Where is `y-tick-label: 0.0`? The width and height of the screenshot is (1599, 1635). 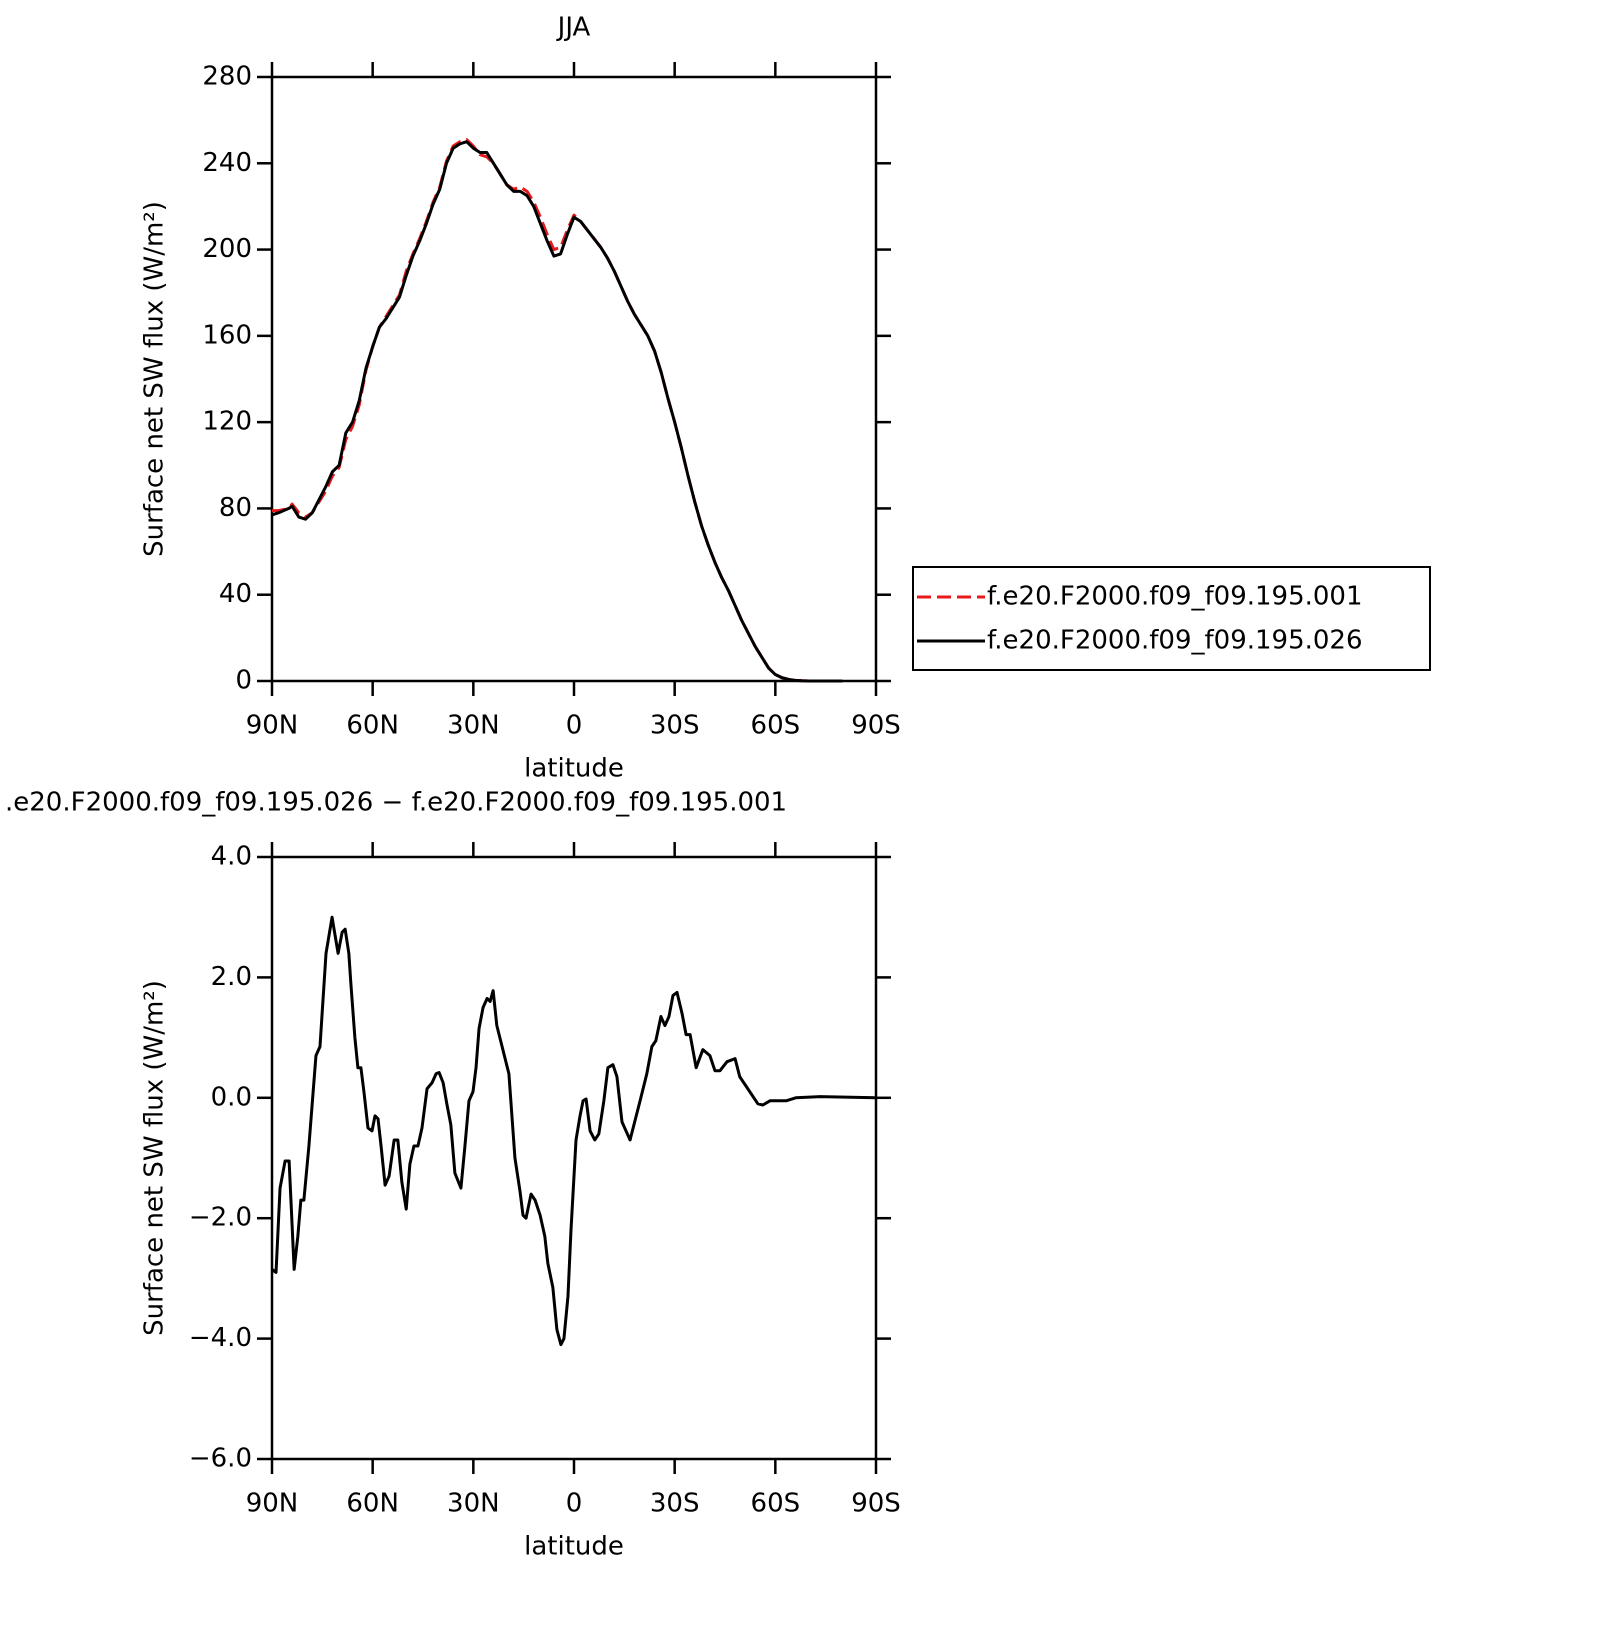 y-tick-label: 0.0 is located at coordinates (231, 1097).